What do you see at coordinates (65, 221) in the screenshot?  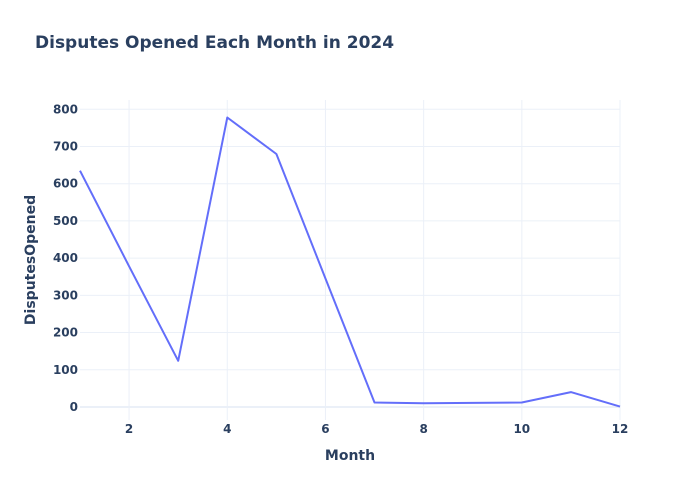 I see `y-tick-label: 500` at bounding box center [65, 221].